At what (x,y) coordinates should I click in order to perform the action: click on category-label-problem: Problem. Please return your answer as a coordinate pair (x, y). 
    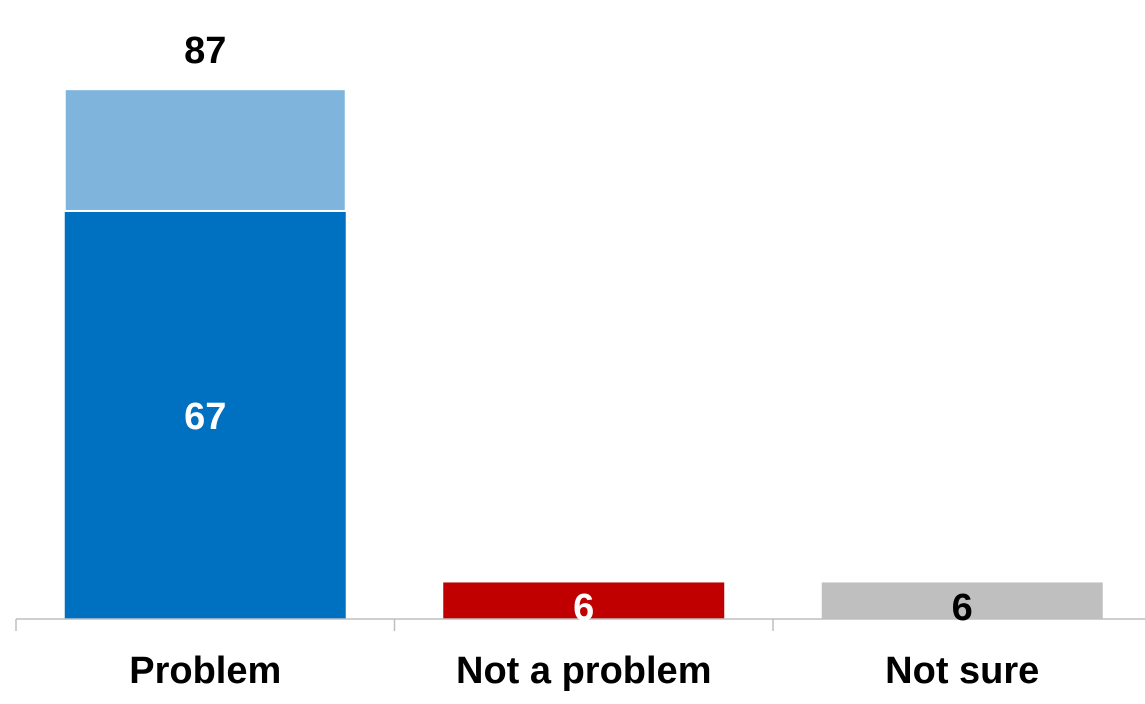
    Looking at the image, I should click on (205, 671).